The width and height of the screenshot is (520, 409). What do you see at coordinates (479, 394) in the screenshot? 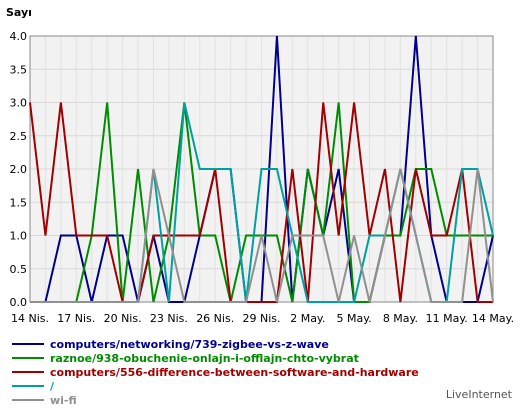
I see `footer: LiveInternet` at bounding box center [479, 394].